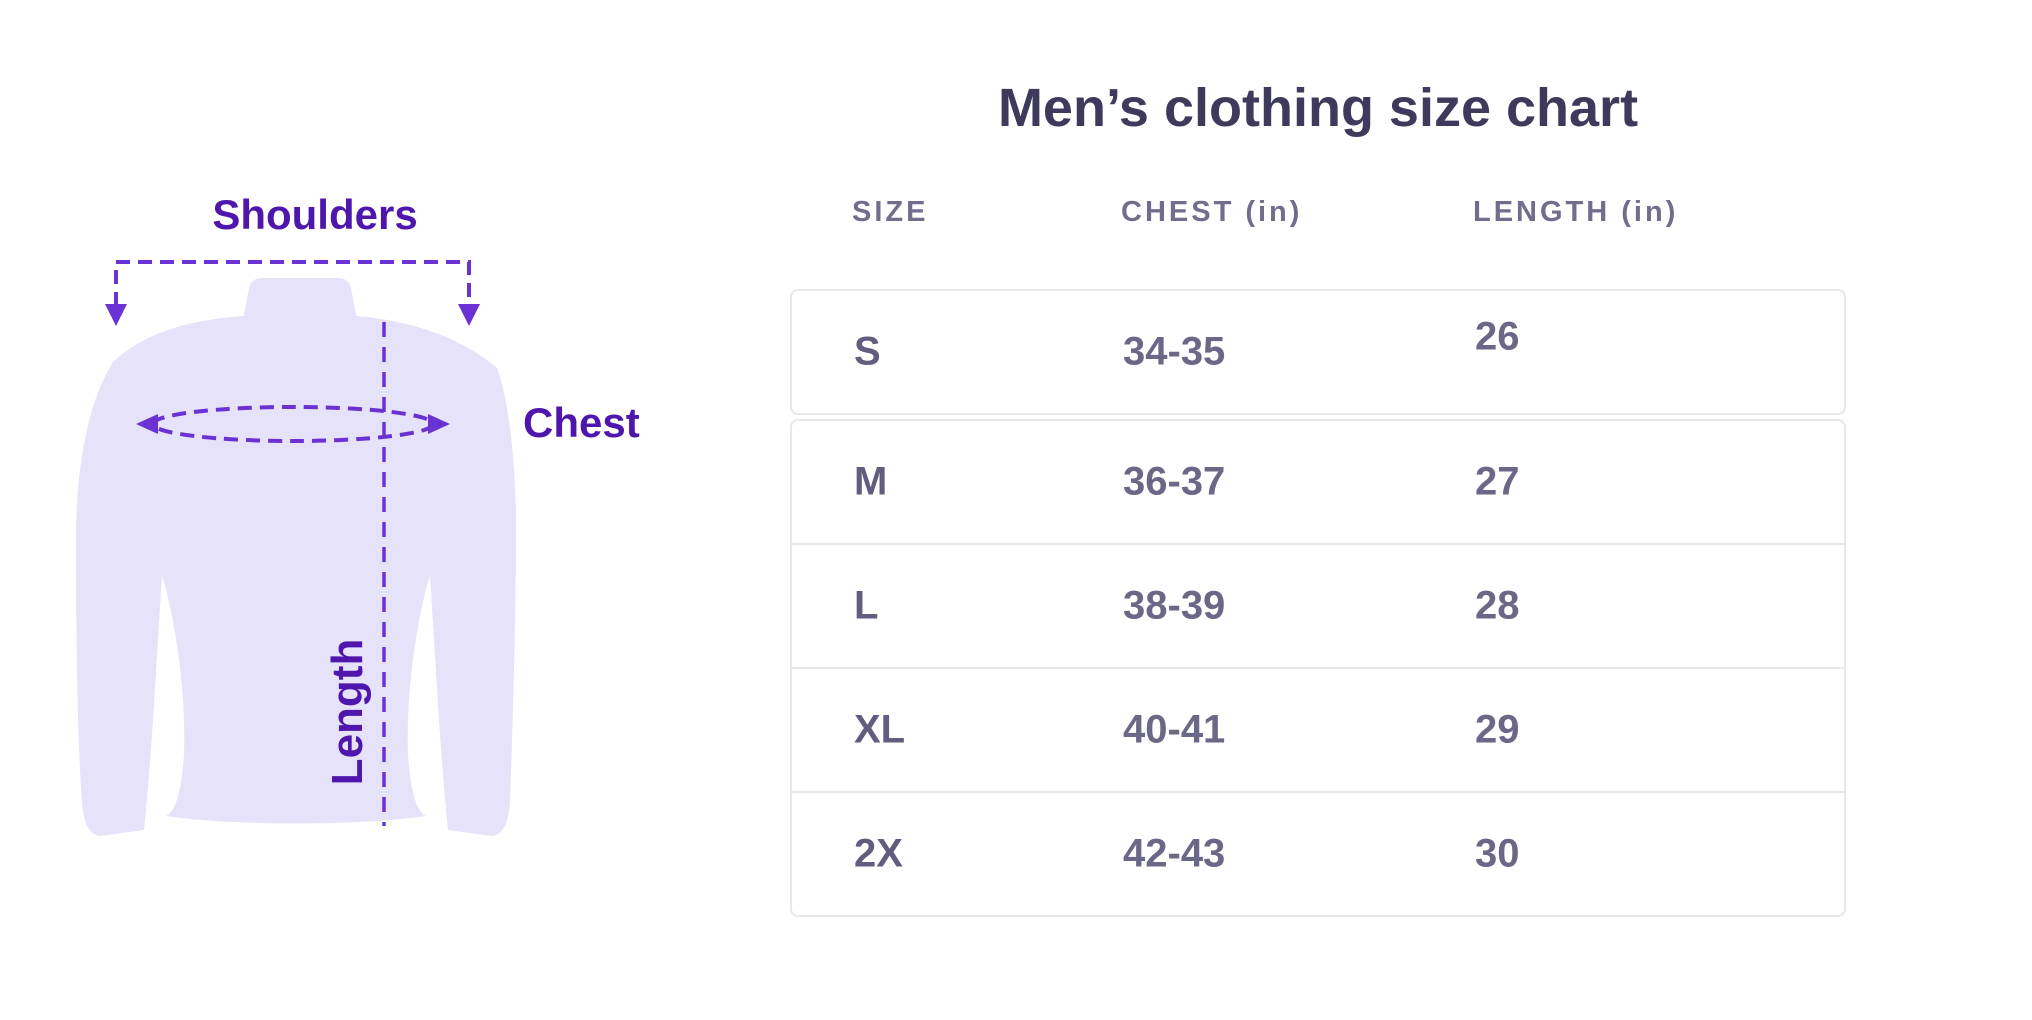 Image resolution: width=2032 pixels, height=1020 pixels. Describe the element at coordinates (867, 351) in the screenshot. I see `size-value: S` at that location.